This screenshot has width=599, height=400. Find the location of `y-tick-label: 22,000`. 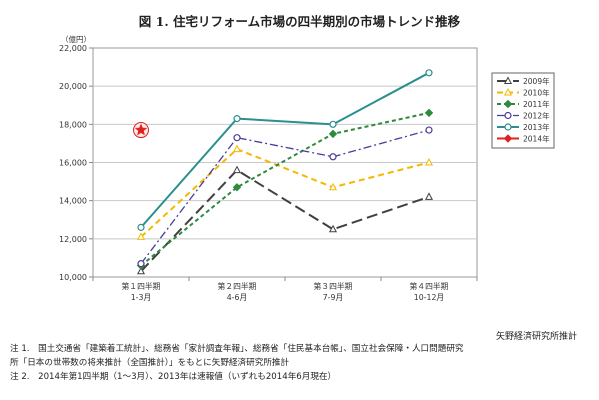

y-tick-label: 22,000 is located at coordinates (73, 48).